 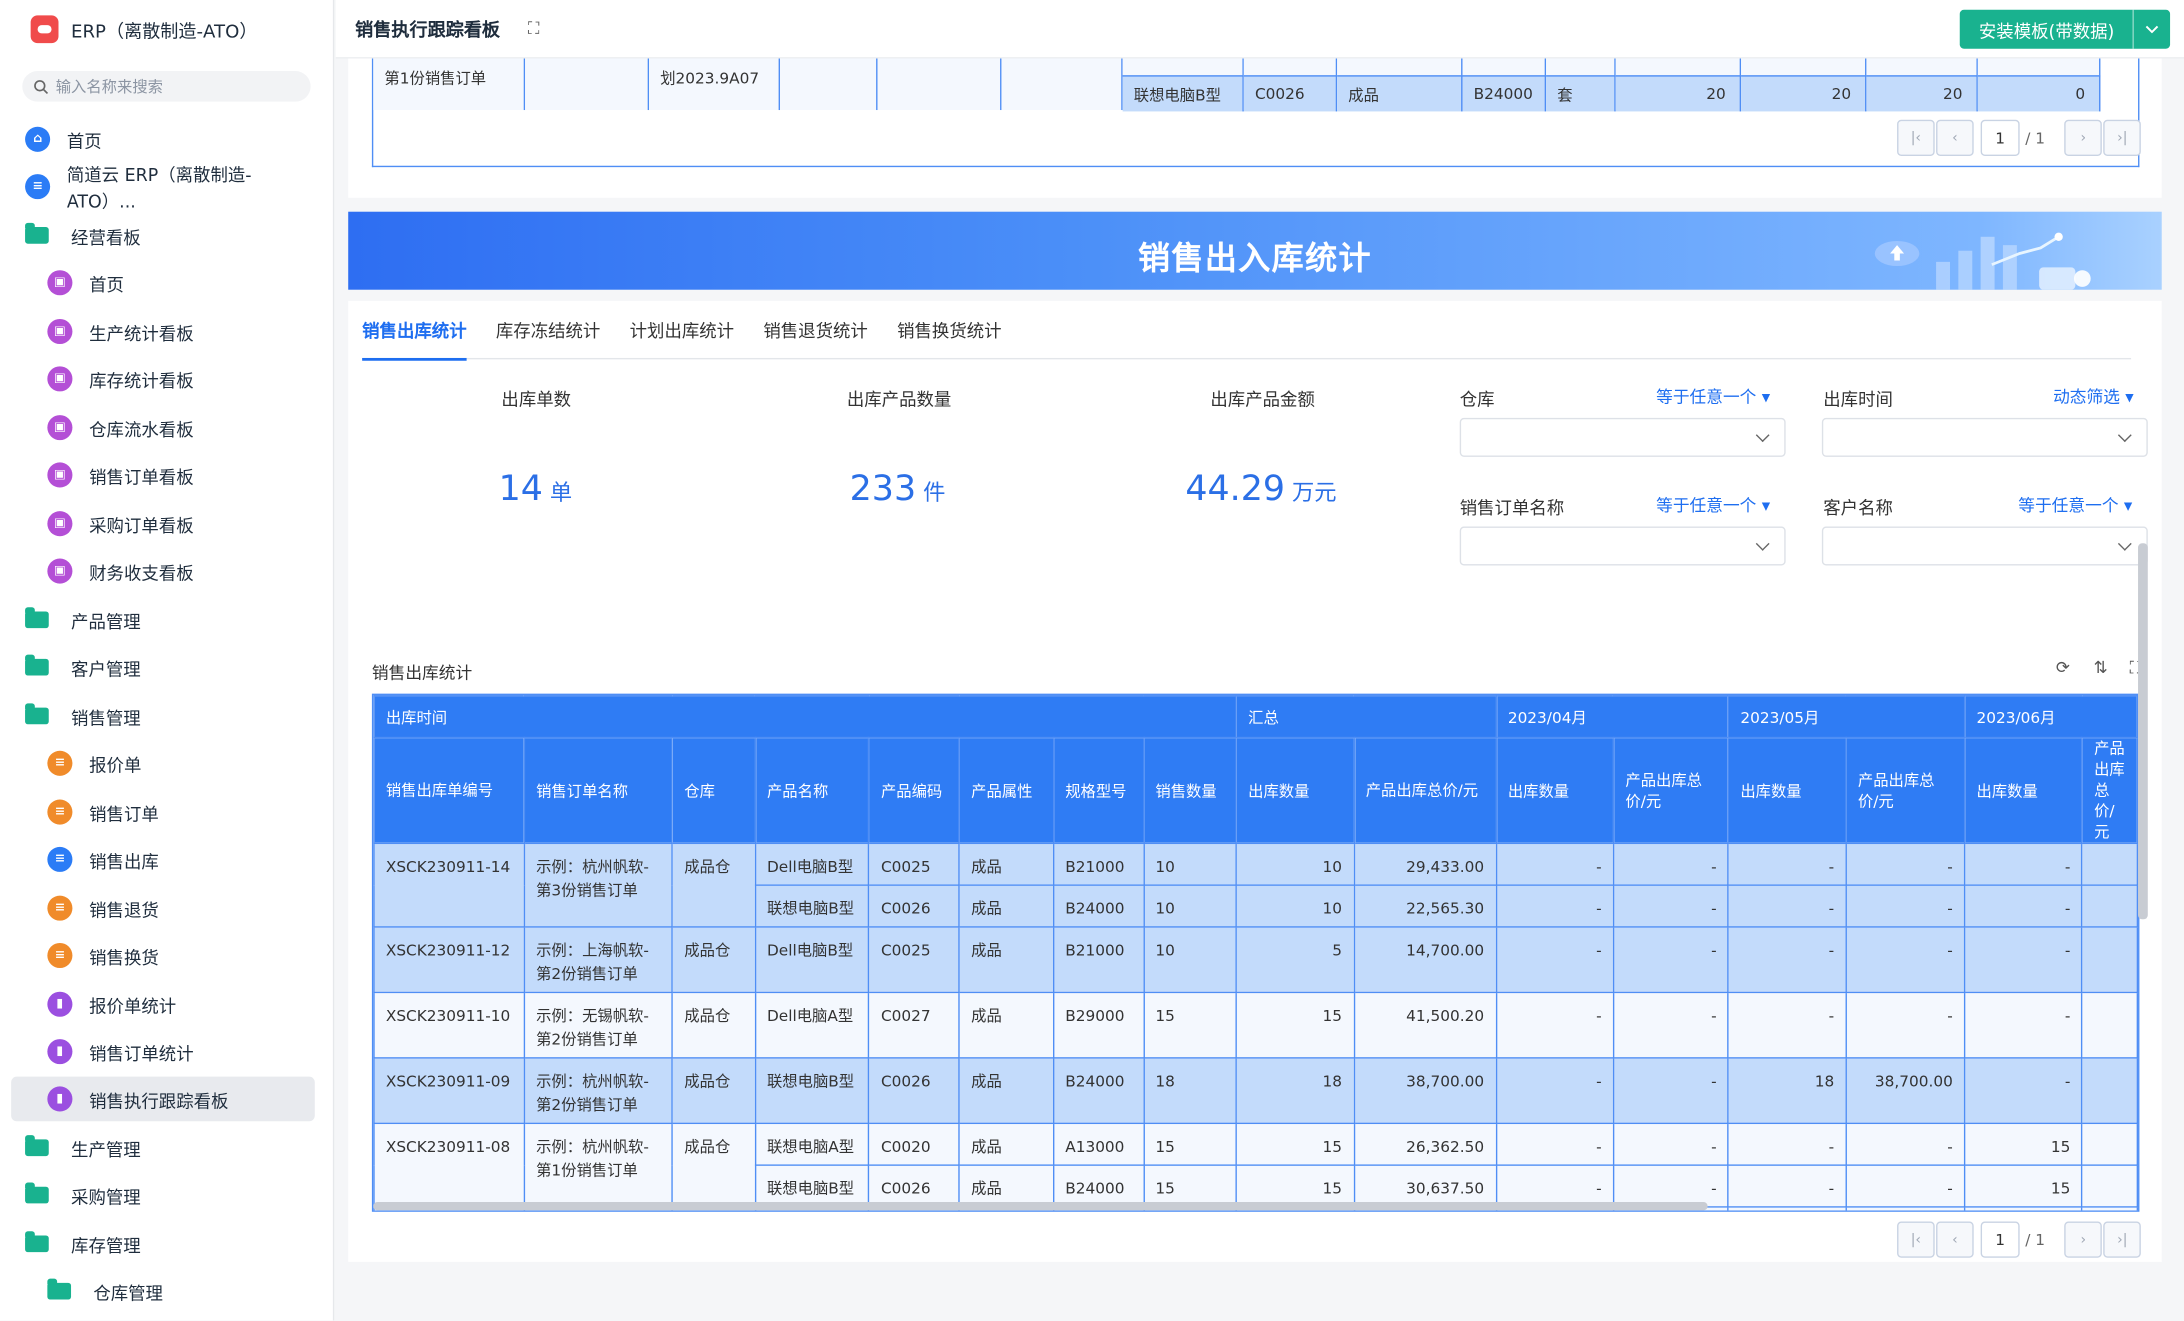 What do you see at coordinates (163, 1195) in the screenshot?
I see `sidebar-item: 采购管理` at bounding box center [163, 1195].